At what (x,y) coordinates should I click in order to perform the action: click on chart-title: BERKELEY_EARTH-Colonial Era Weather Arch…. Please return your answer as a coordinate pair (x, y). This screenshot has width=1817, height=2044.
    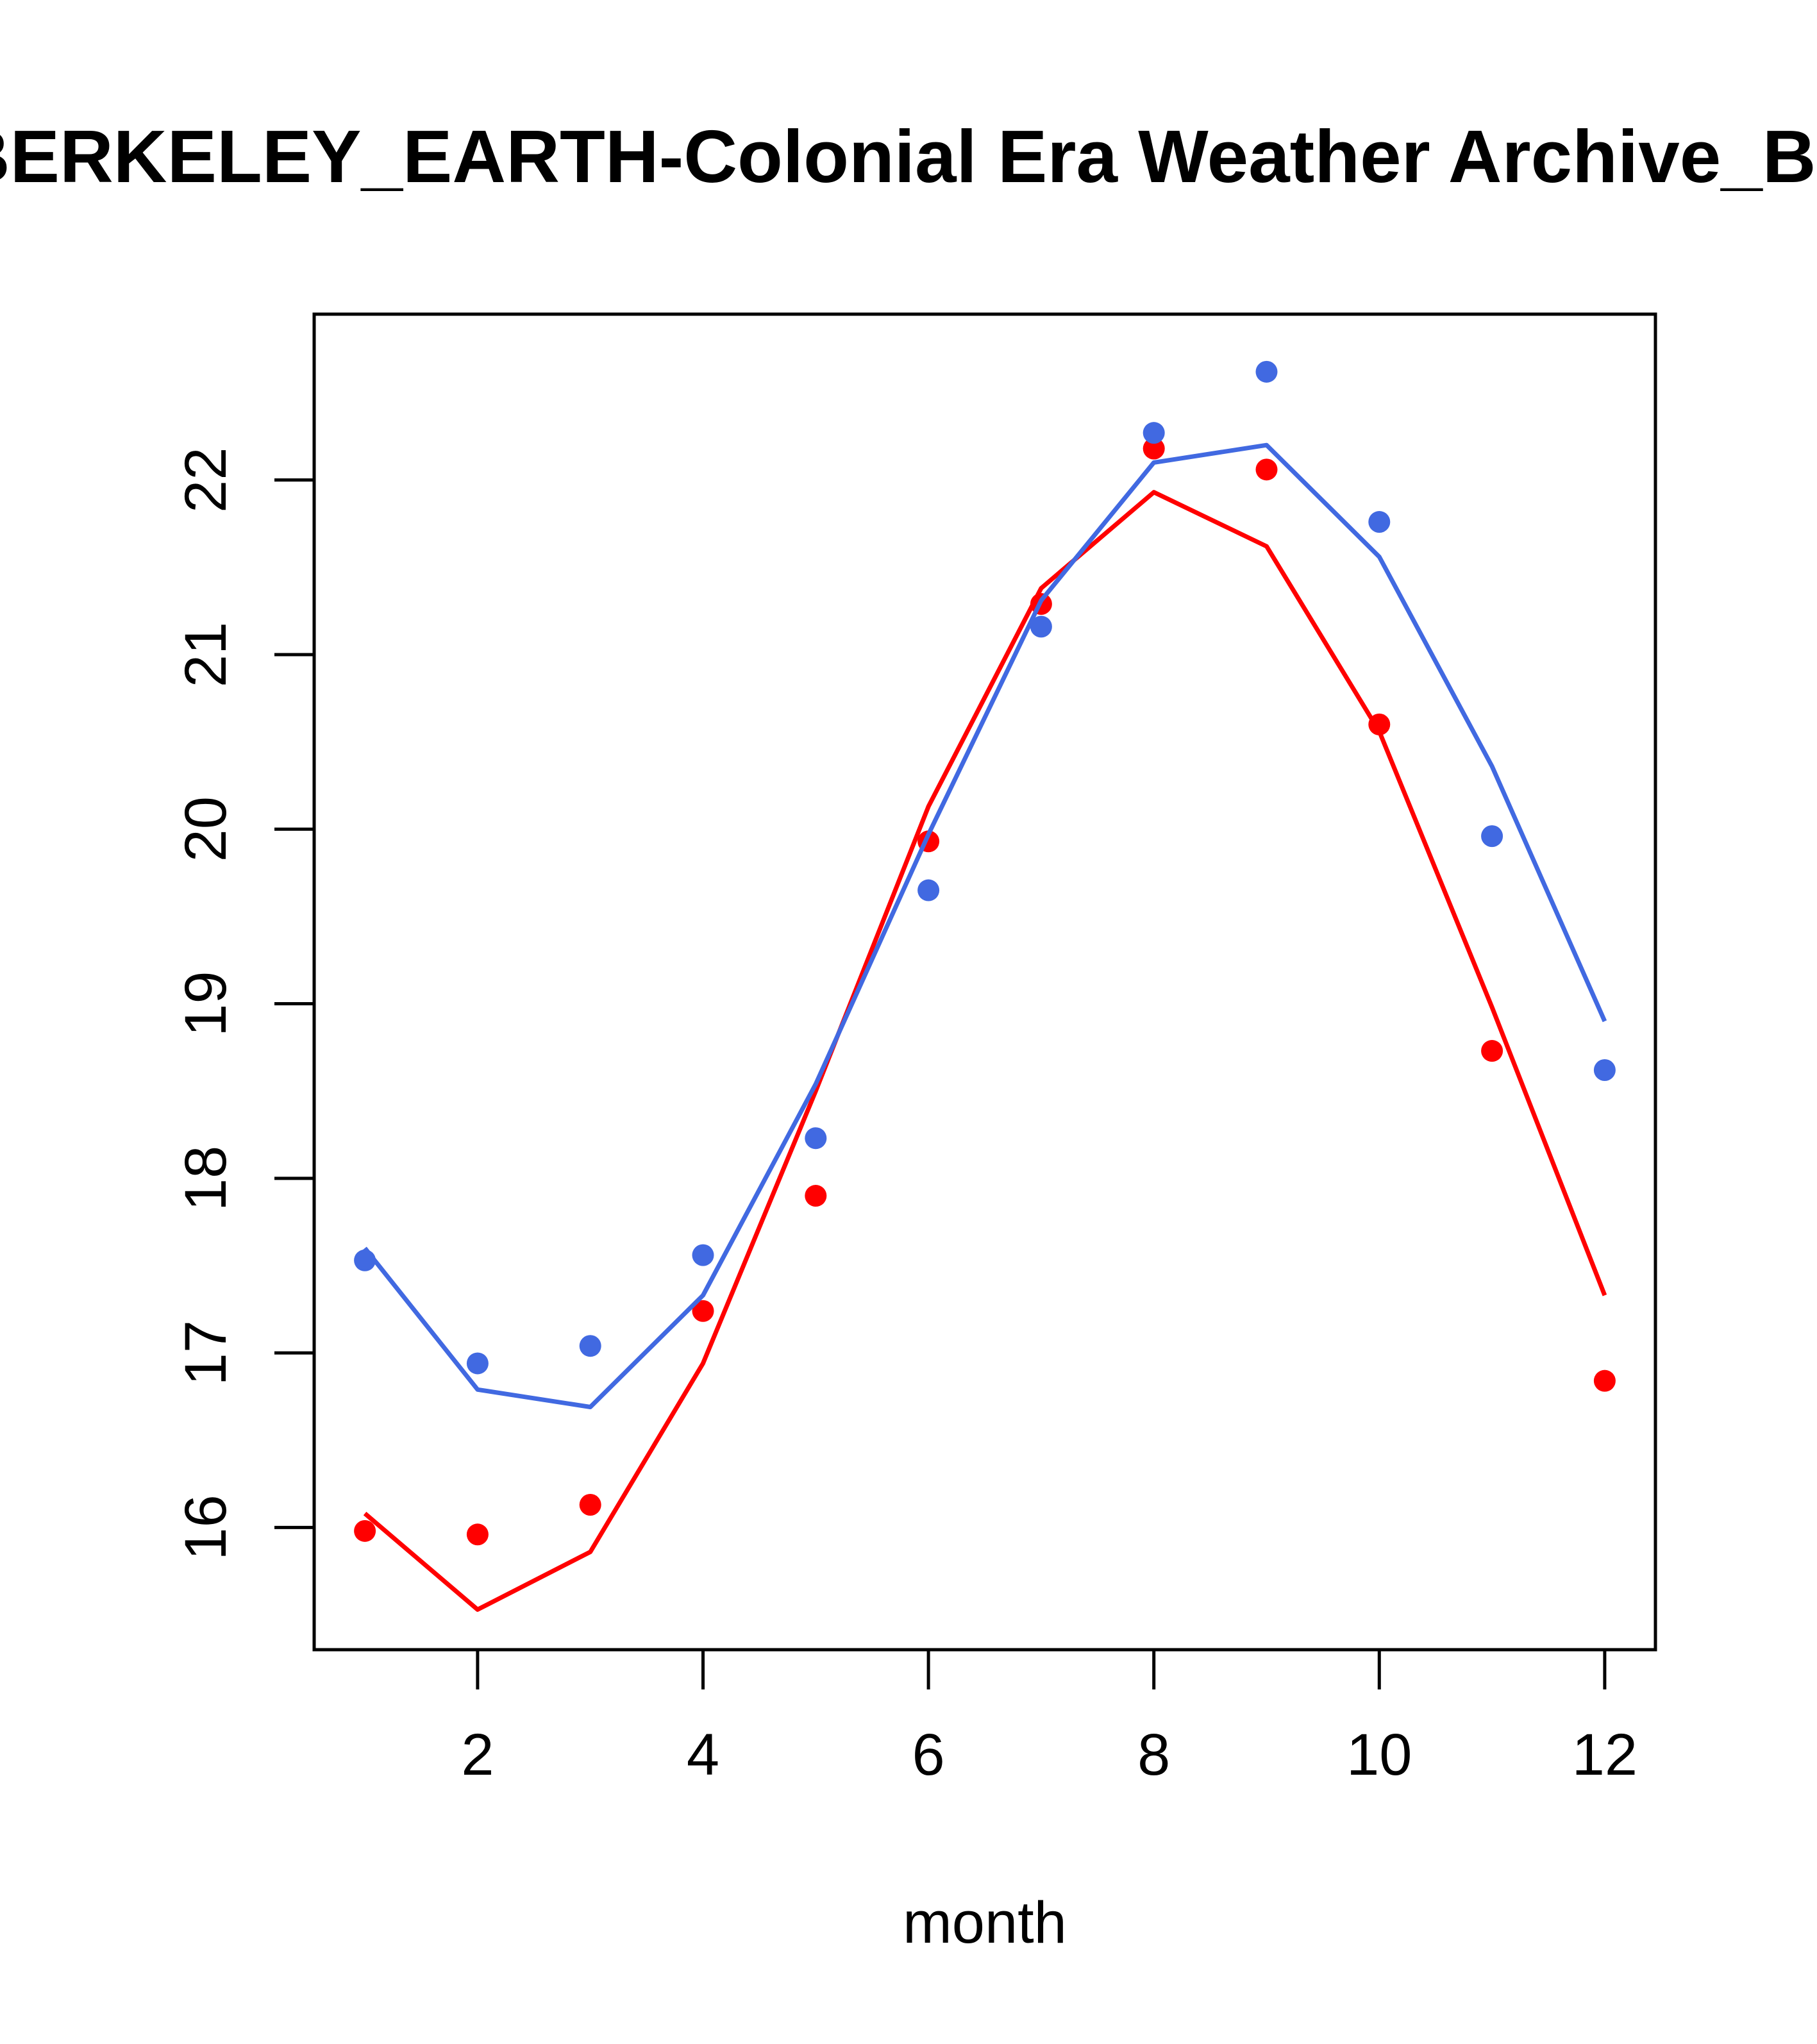
    Looking at the image, I should click on (908, 156).